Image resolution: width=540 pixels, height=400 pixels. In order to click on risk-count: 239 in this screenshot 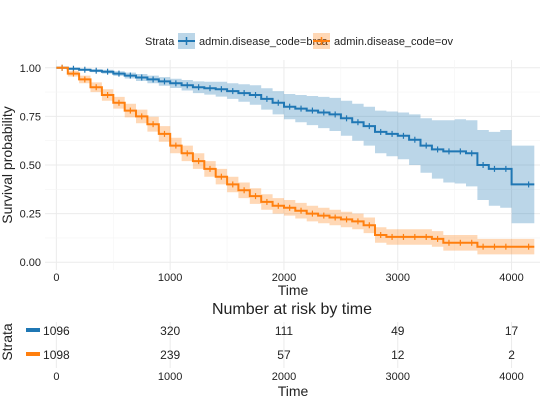, I will do `click(170, 355)`.